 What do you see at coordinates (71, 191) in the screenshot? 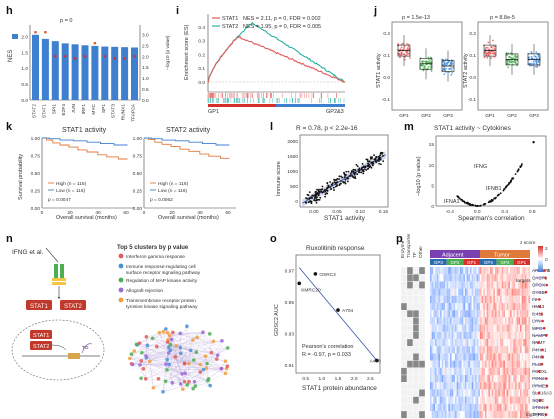
I see `k-left-legend-low: Low (n = 116)` at bounding box center [71, 191].